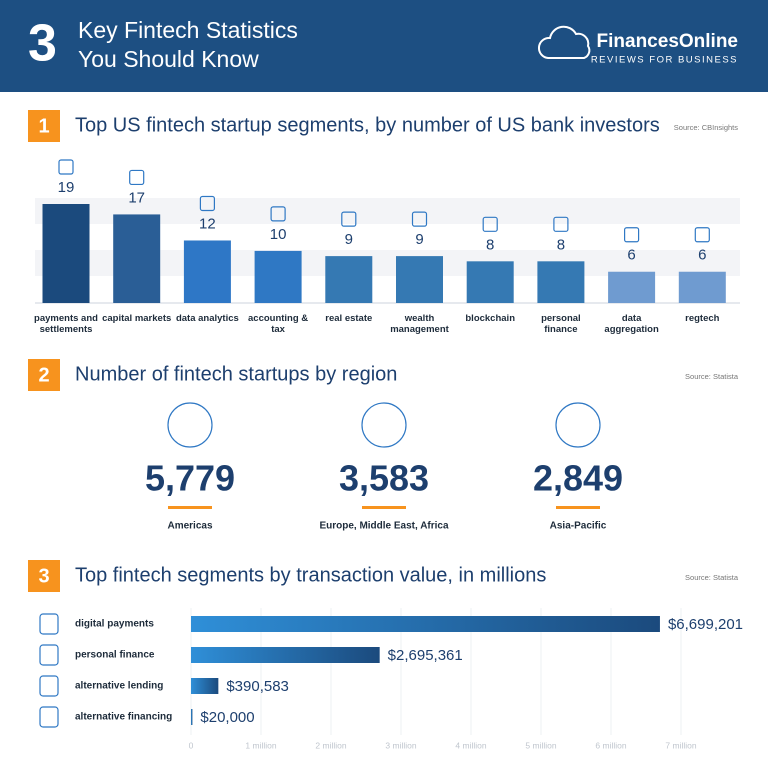 Image resolution: width=768 pixels, height=768 pixels. Describe the element at coordinates (705, 624) in the screenshot. I see `value-label: $6,699,201` at that location.